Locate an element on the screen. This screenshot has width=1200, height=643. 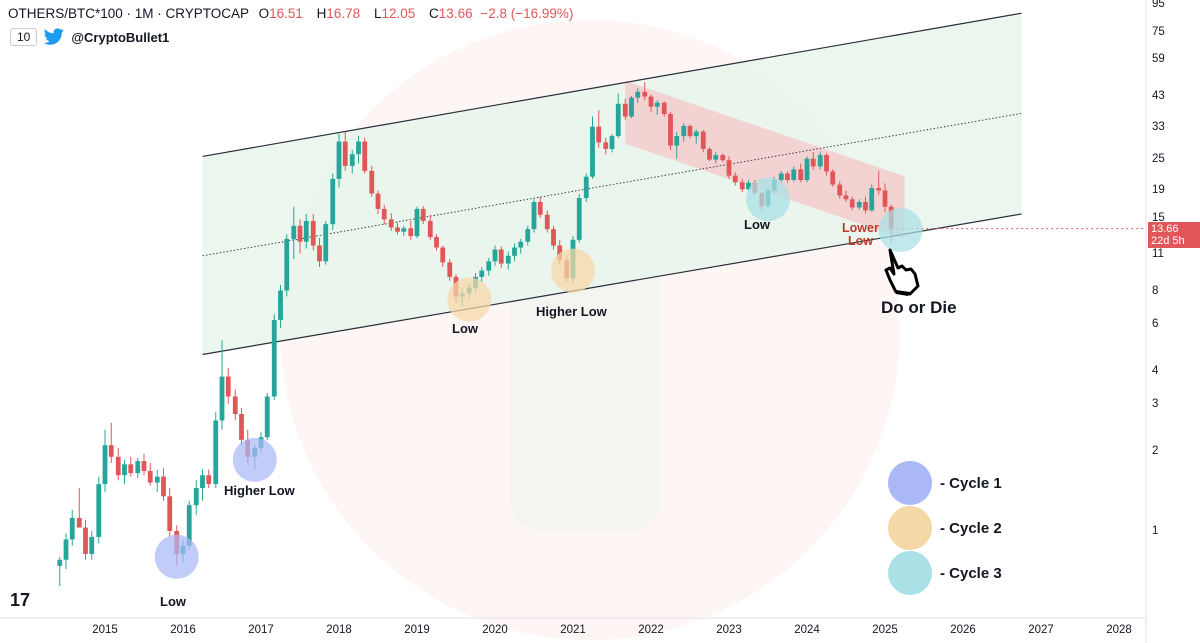
time-tick-label: 2019 is located at coordinates (417, 630).